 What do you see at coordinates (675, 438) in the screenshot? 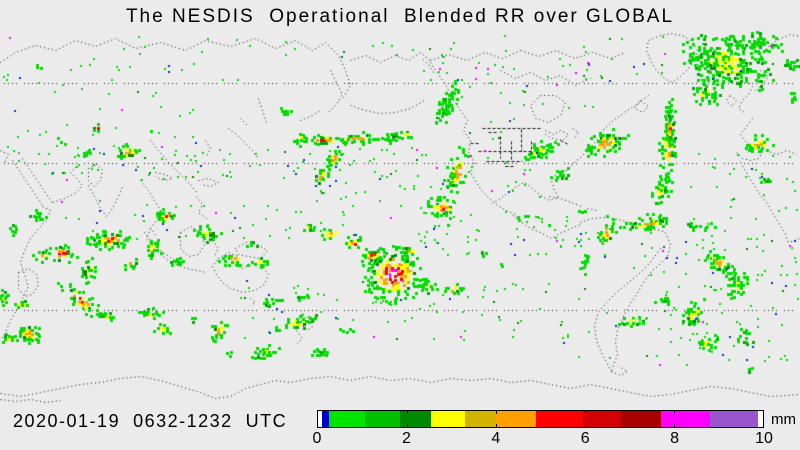
I see `colorbar-tick-label: 8` at bounding box center [675, 438].